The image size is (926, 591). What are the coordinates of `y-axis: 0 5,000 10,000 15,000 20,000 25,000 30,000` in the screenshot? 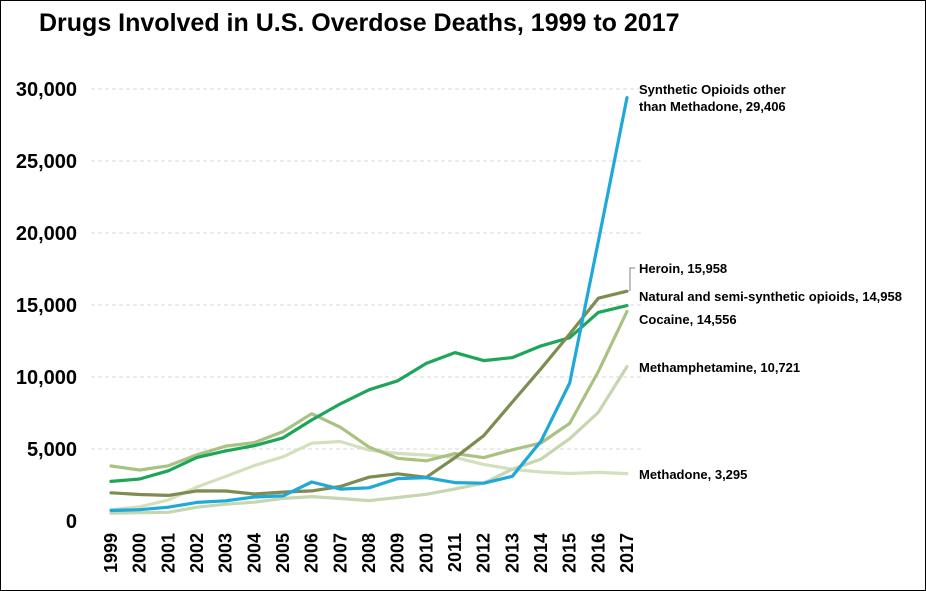 It's located at (46, 306).